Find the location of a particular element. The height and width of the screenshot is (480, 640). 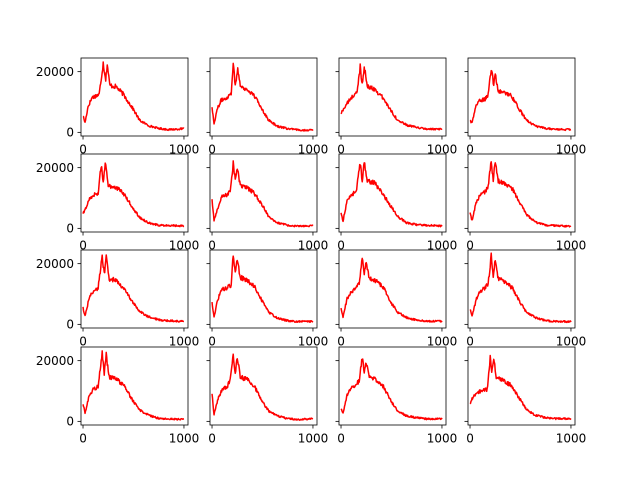

subplot-16: 0 1000 is located at coordinates (525, 396).